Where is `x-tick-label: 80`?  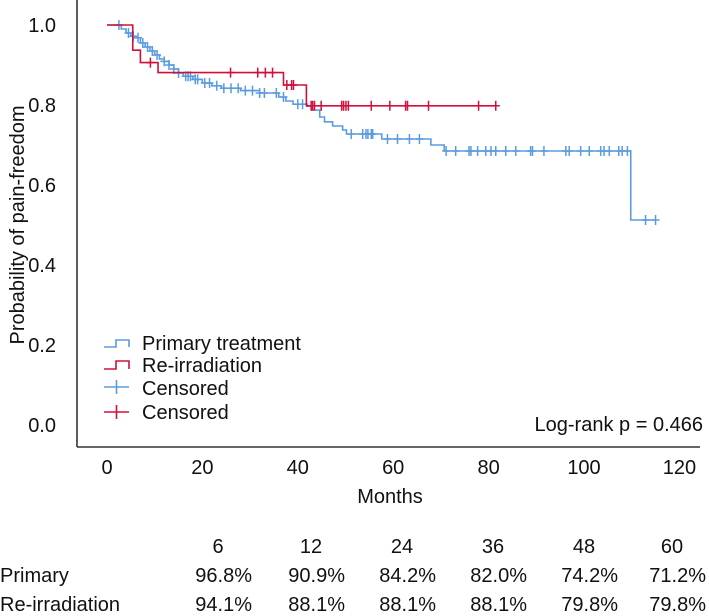 x-tick-label: 80 is located at coordinates (488, 468).